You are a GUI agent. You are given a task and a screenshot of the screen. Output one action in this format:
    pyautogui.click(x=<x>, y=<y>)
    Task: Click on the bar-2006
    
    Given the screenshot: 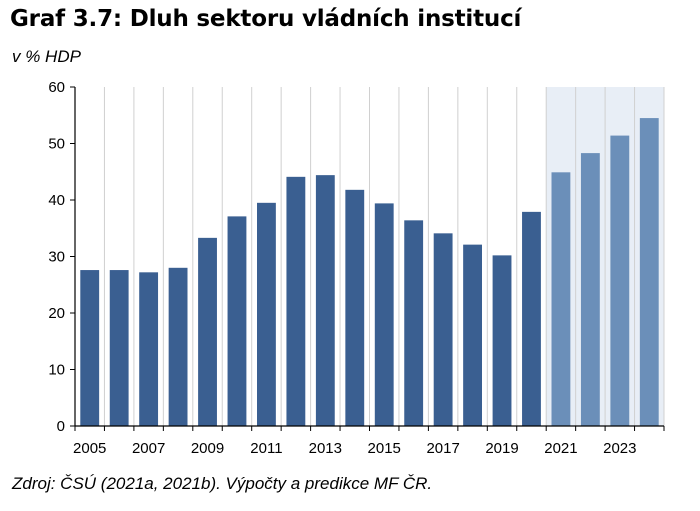 What is the action you would take?
    pyautogui.click(x=119, y=348)
    